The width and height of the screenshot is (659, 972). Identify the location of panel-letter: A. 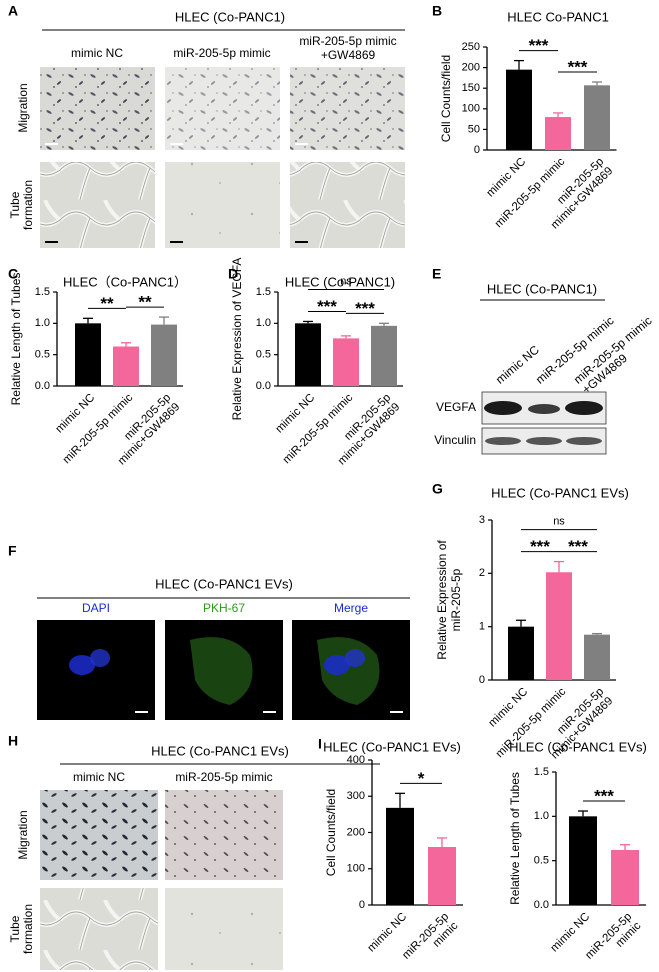
(13, 11).